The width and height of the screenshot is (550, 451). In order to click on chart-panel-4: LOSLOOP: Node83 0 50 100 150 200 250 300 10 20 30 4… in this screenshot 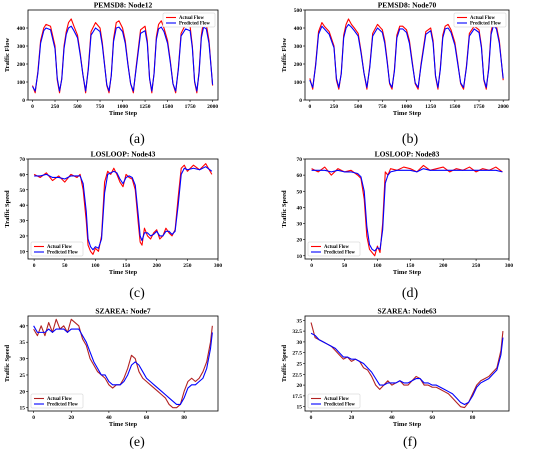, I will do `click(397, 226)`.